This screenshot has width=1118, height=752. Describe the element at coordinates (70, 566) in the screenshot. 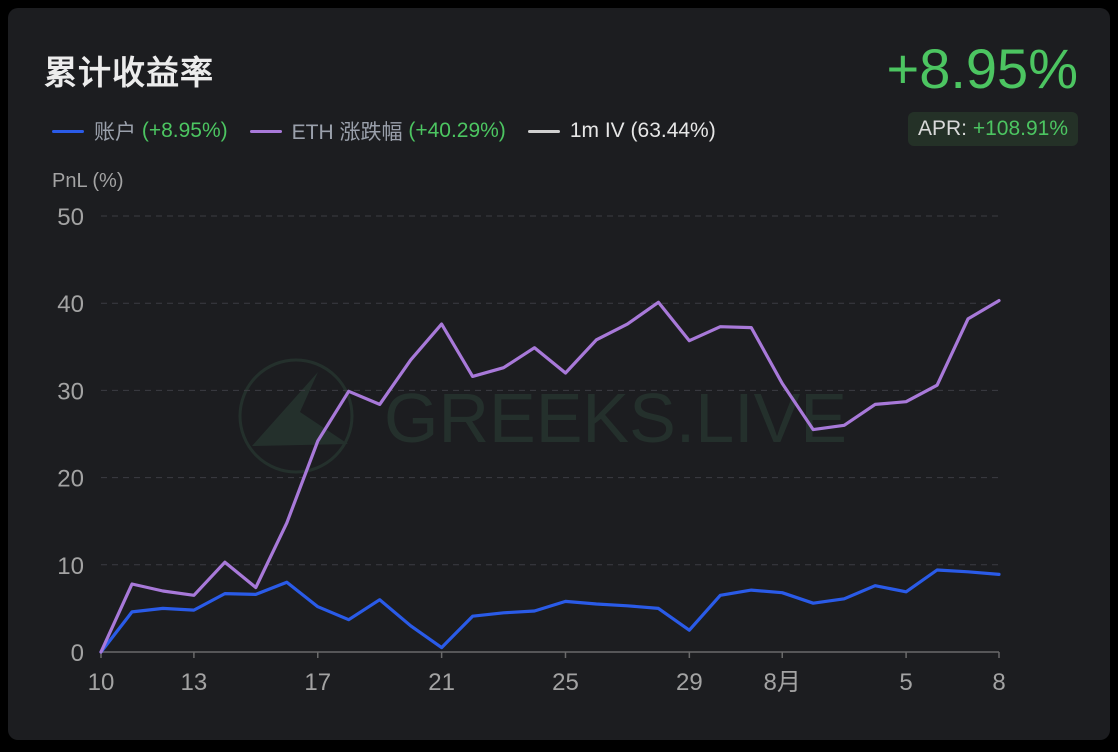

I see `y-tick-label: 10` at that location.